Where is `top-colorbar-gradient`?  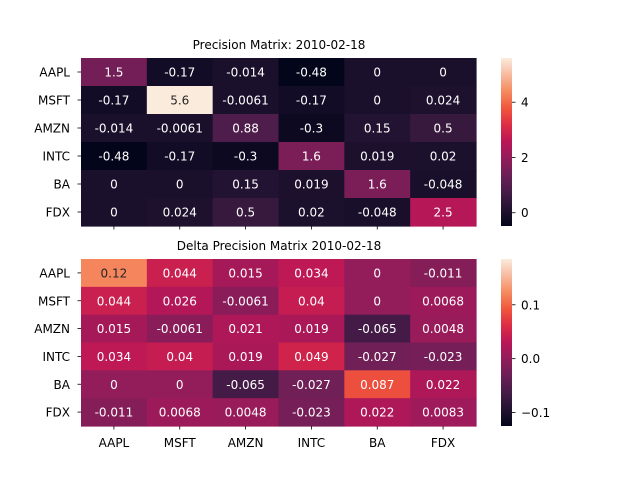
top-colorbar-gradient is located at coordinates (506, 142).